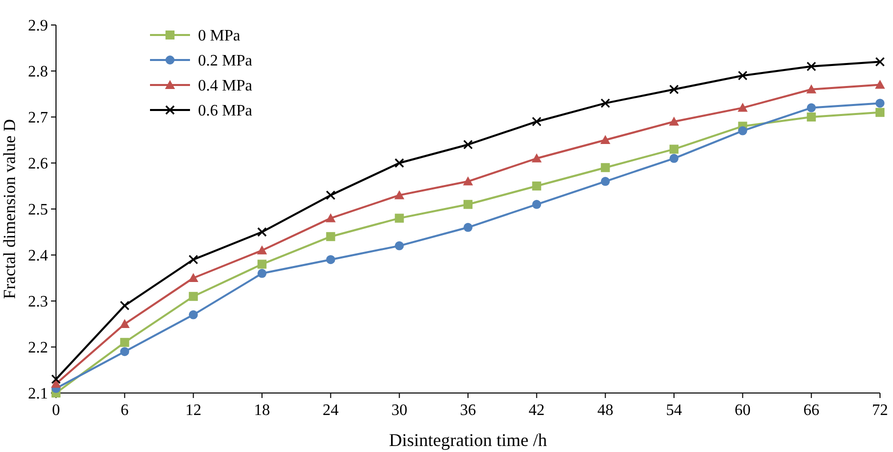 Image resolution: width=893 pixels, height=452 pixels. I want to click on x-tick-label: 54, so click(674, 410).